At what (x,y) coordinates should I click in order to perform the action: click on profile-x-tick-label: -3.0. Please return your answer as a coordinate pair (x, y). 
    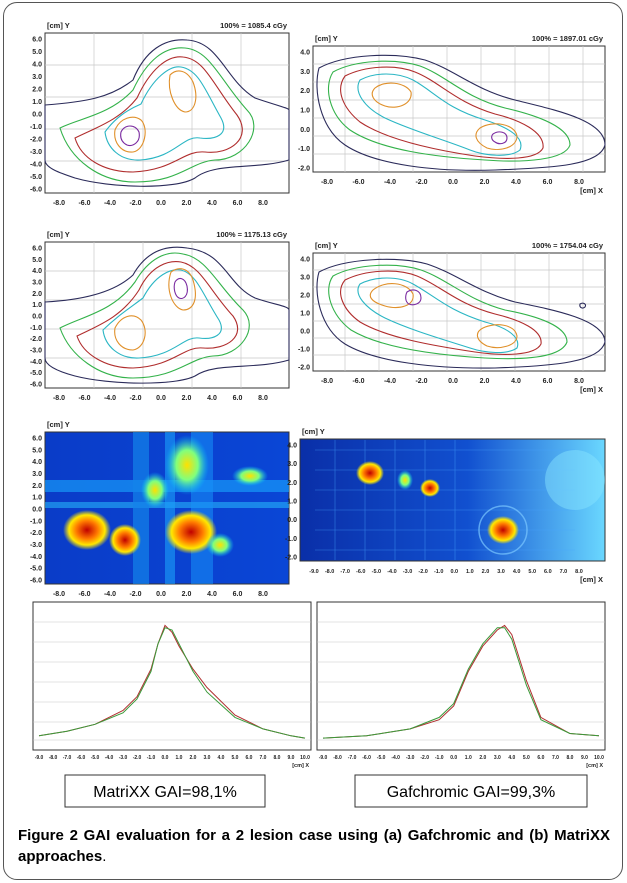
    Looking at the image, I should click on (123, 758).